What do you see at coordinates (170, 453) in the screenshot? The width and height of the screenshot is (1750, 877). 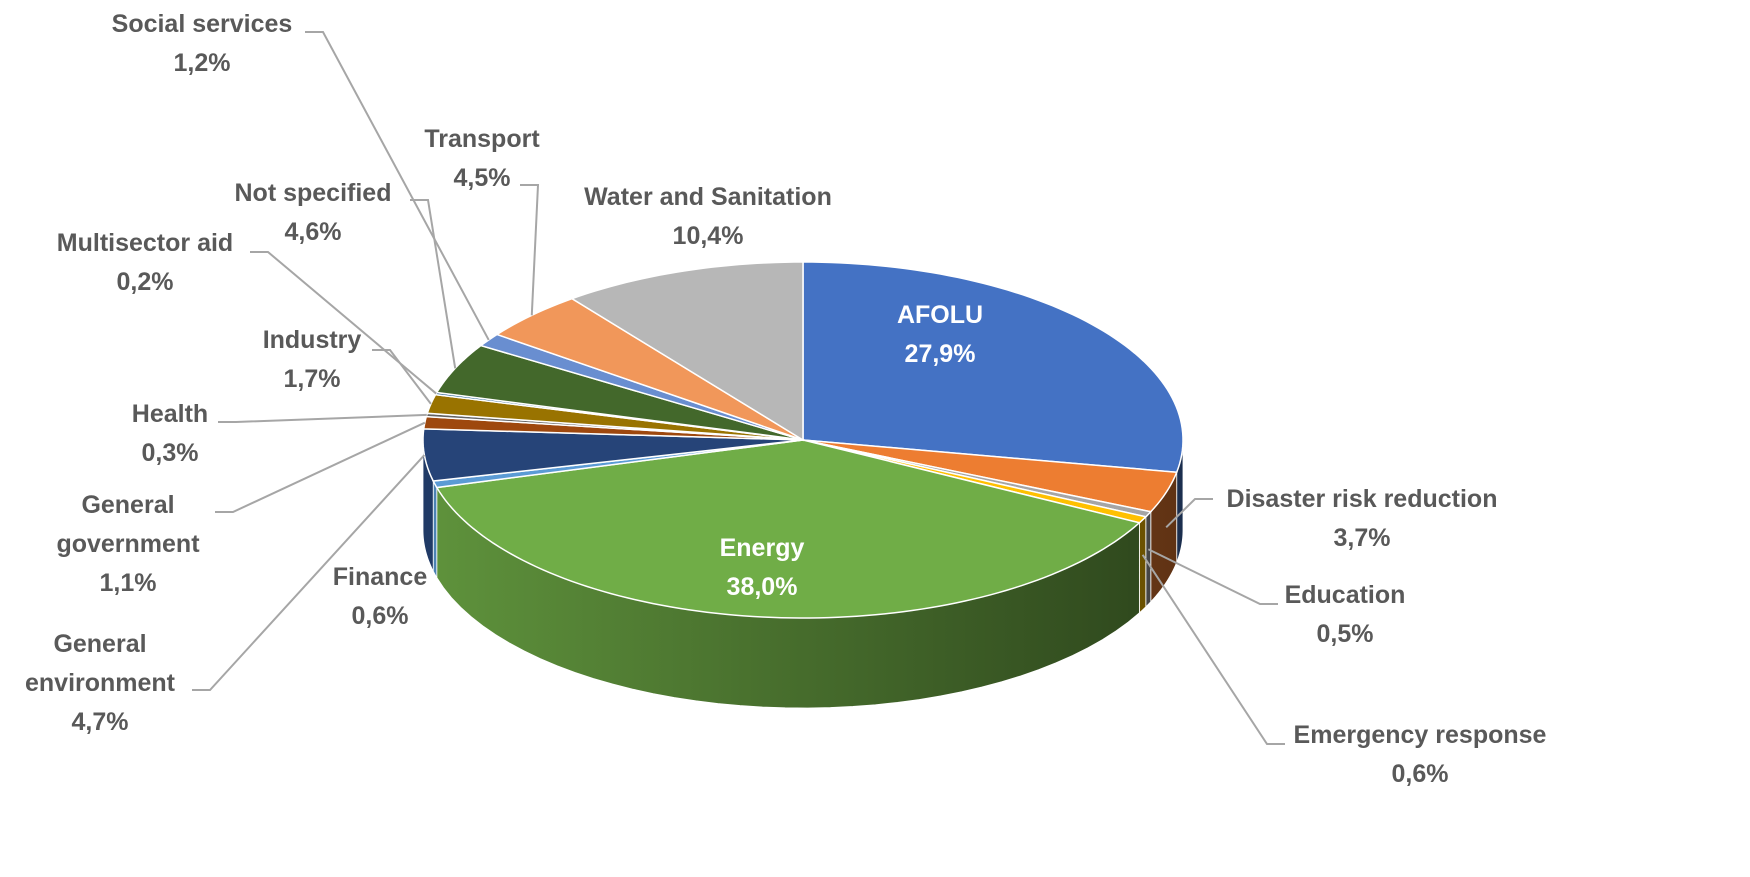 I see `value-label: 0,3%` at bounding box center [170, 453].